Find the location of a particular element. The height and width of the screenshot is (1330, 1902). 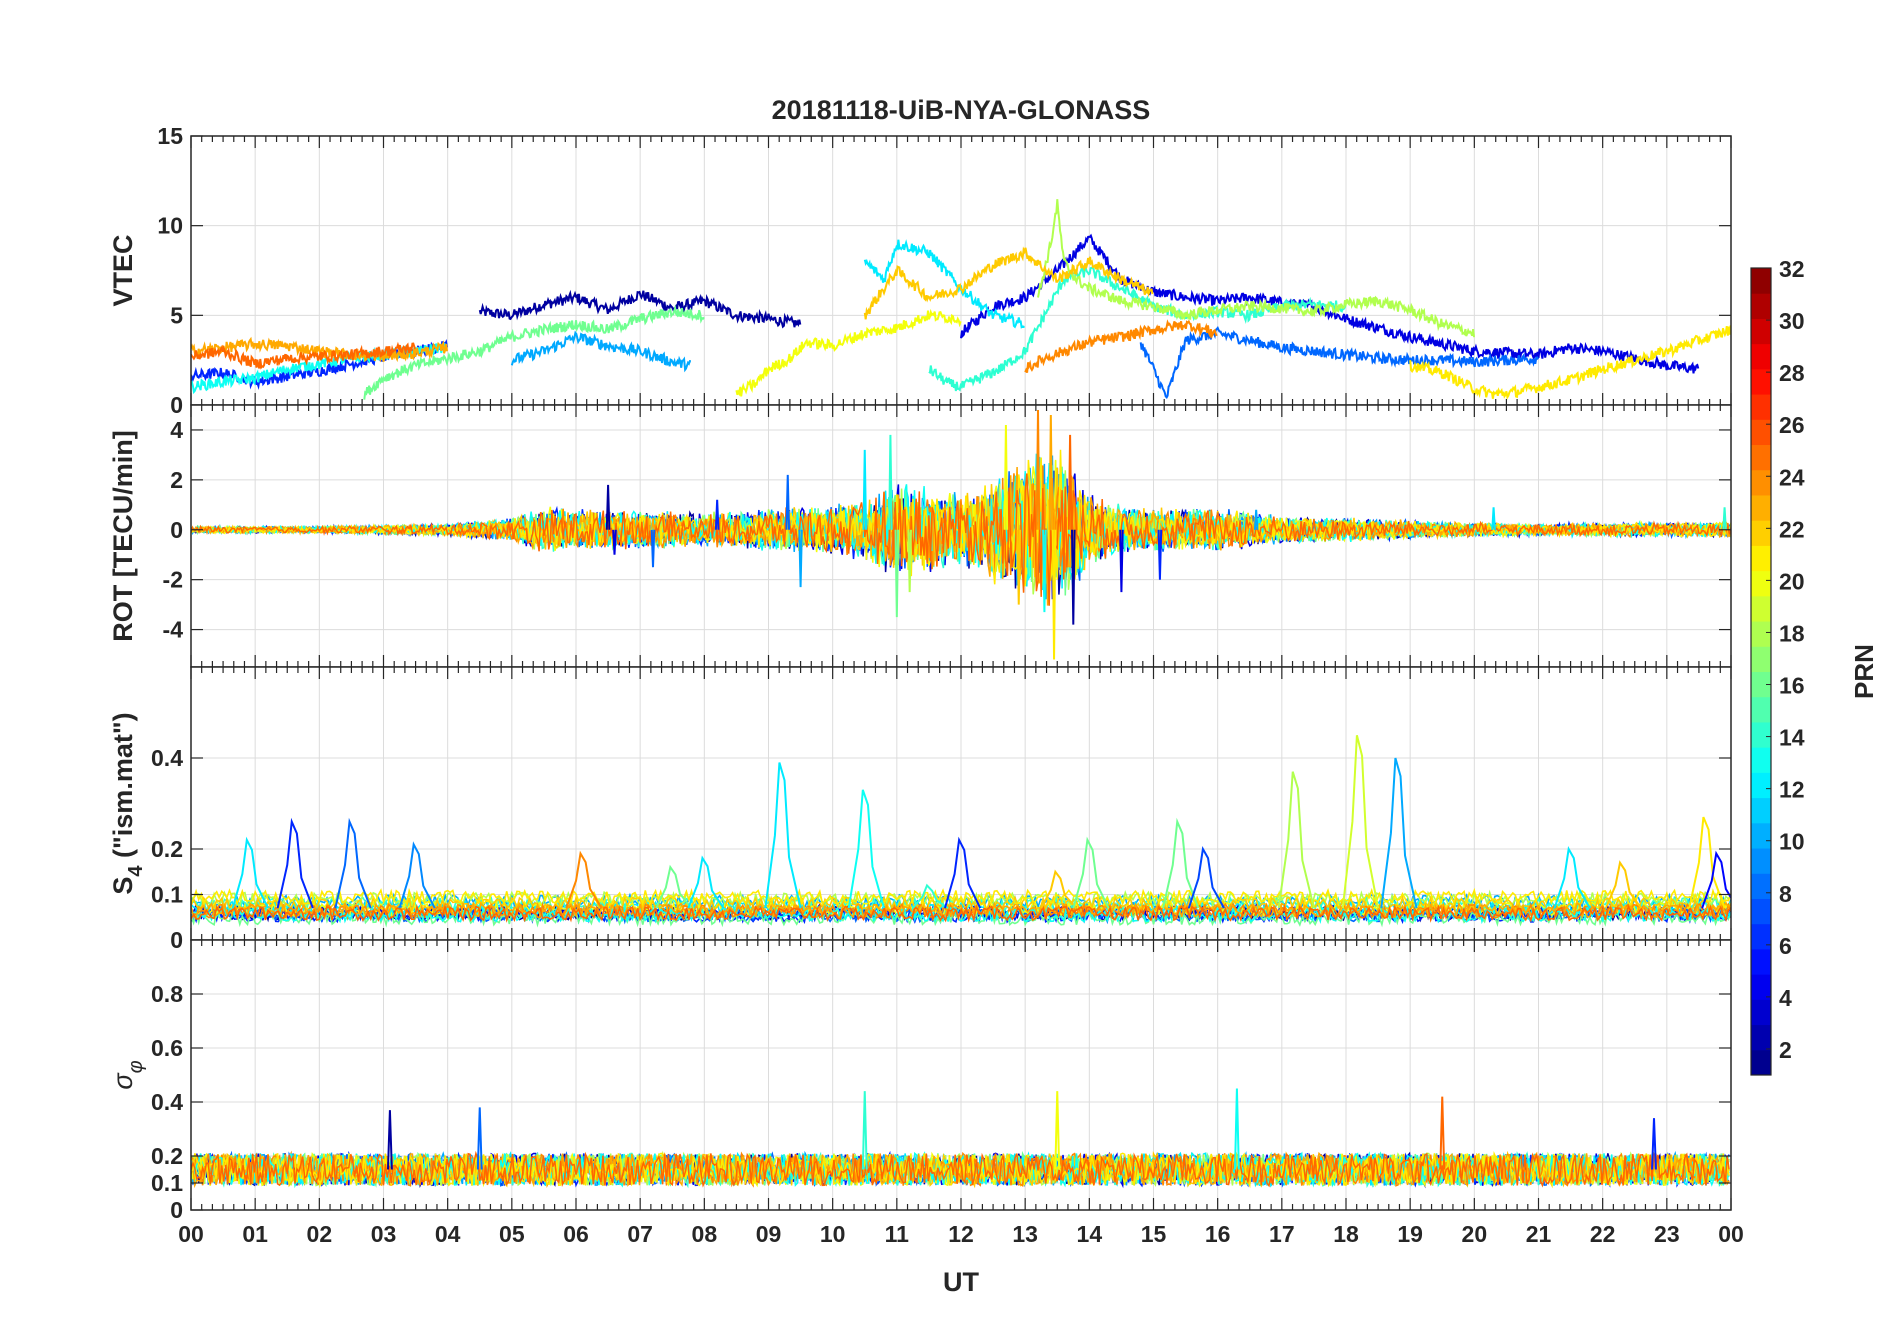

colorbar-tick-label: 18 is located at coordinates (1792, 633).